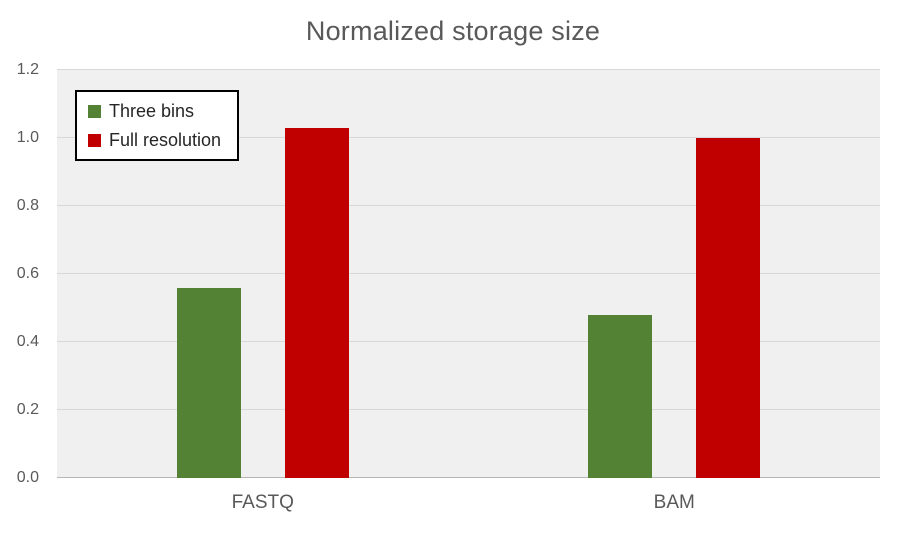  I want to click on legend-label-full-resolution: Full resolution, so click(165, 140).